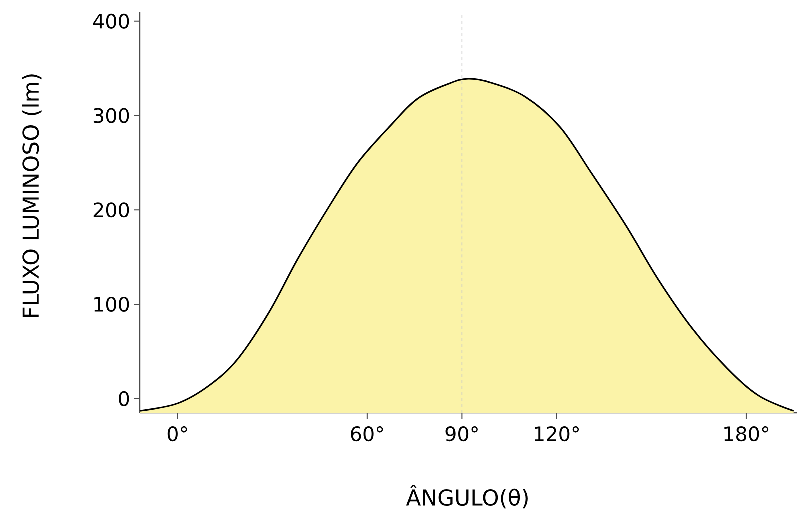  Describe the element at coordinates (112, 116) in the screenshot. I see `y-tick-label: 300` at that location.